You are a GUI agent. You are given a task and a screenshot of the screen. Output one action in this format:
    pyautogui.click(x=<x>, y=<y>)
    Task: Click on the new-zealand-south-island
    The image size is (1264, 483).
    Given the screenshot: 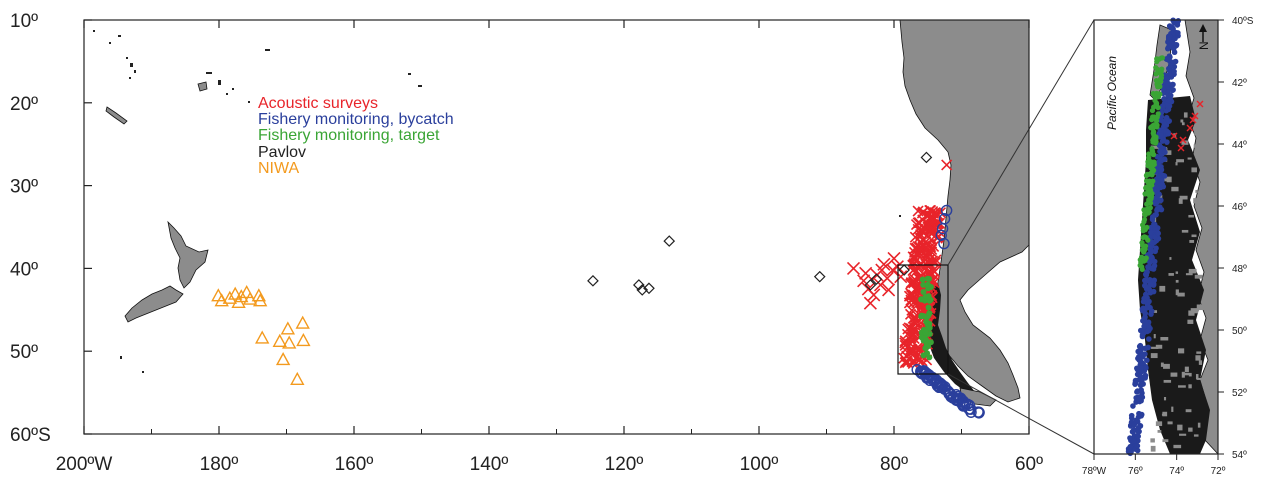 What is the action you would take?
    pyautogui.click(x=154, y=304)
    